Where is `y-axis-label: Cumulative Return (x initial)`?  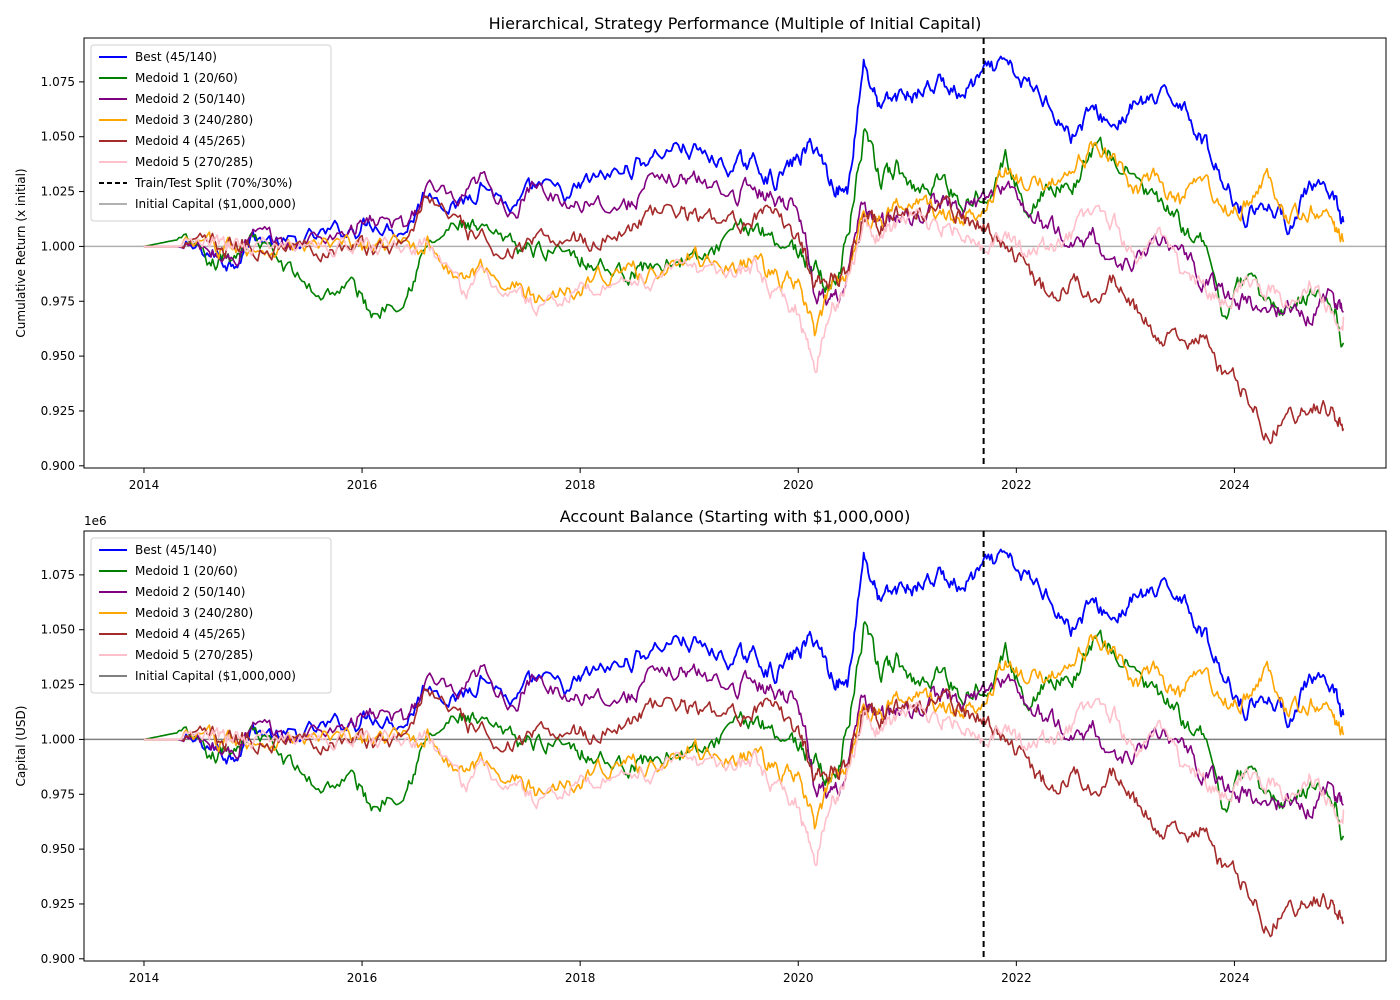
y-axis-label: Cumulative Return (x initial) is located at coordinates (21, 252).